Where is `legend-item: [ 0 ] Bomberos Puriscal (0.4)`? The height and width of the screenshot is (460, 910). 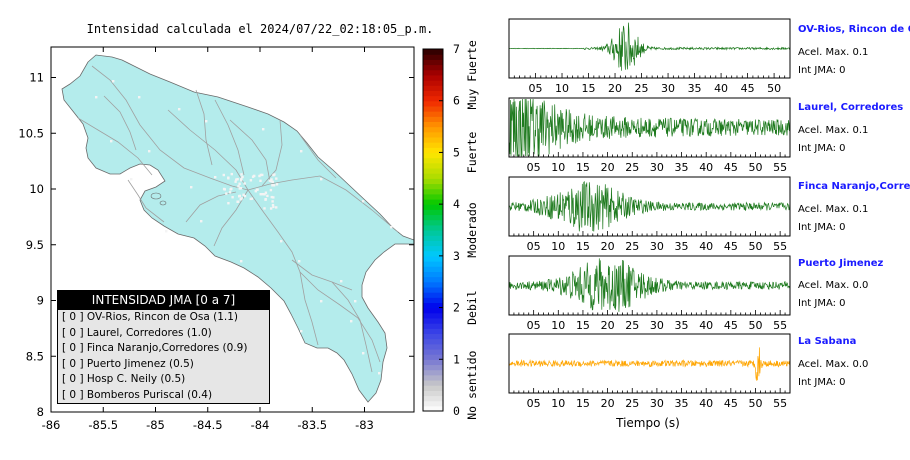 legend-item: [ 0 ] Bomberos Puriscal (0.4) is located at coordinates (137, 394).